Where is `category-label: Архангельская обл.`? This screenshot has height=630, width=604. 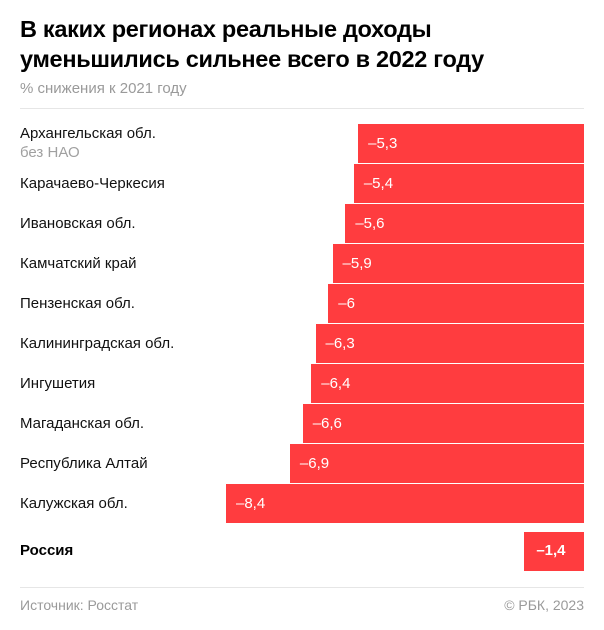 category-label: Архангельская обл. is located at coordinates (88, 133).